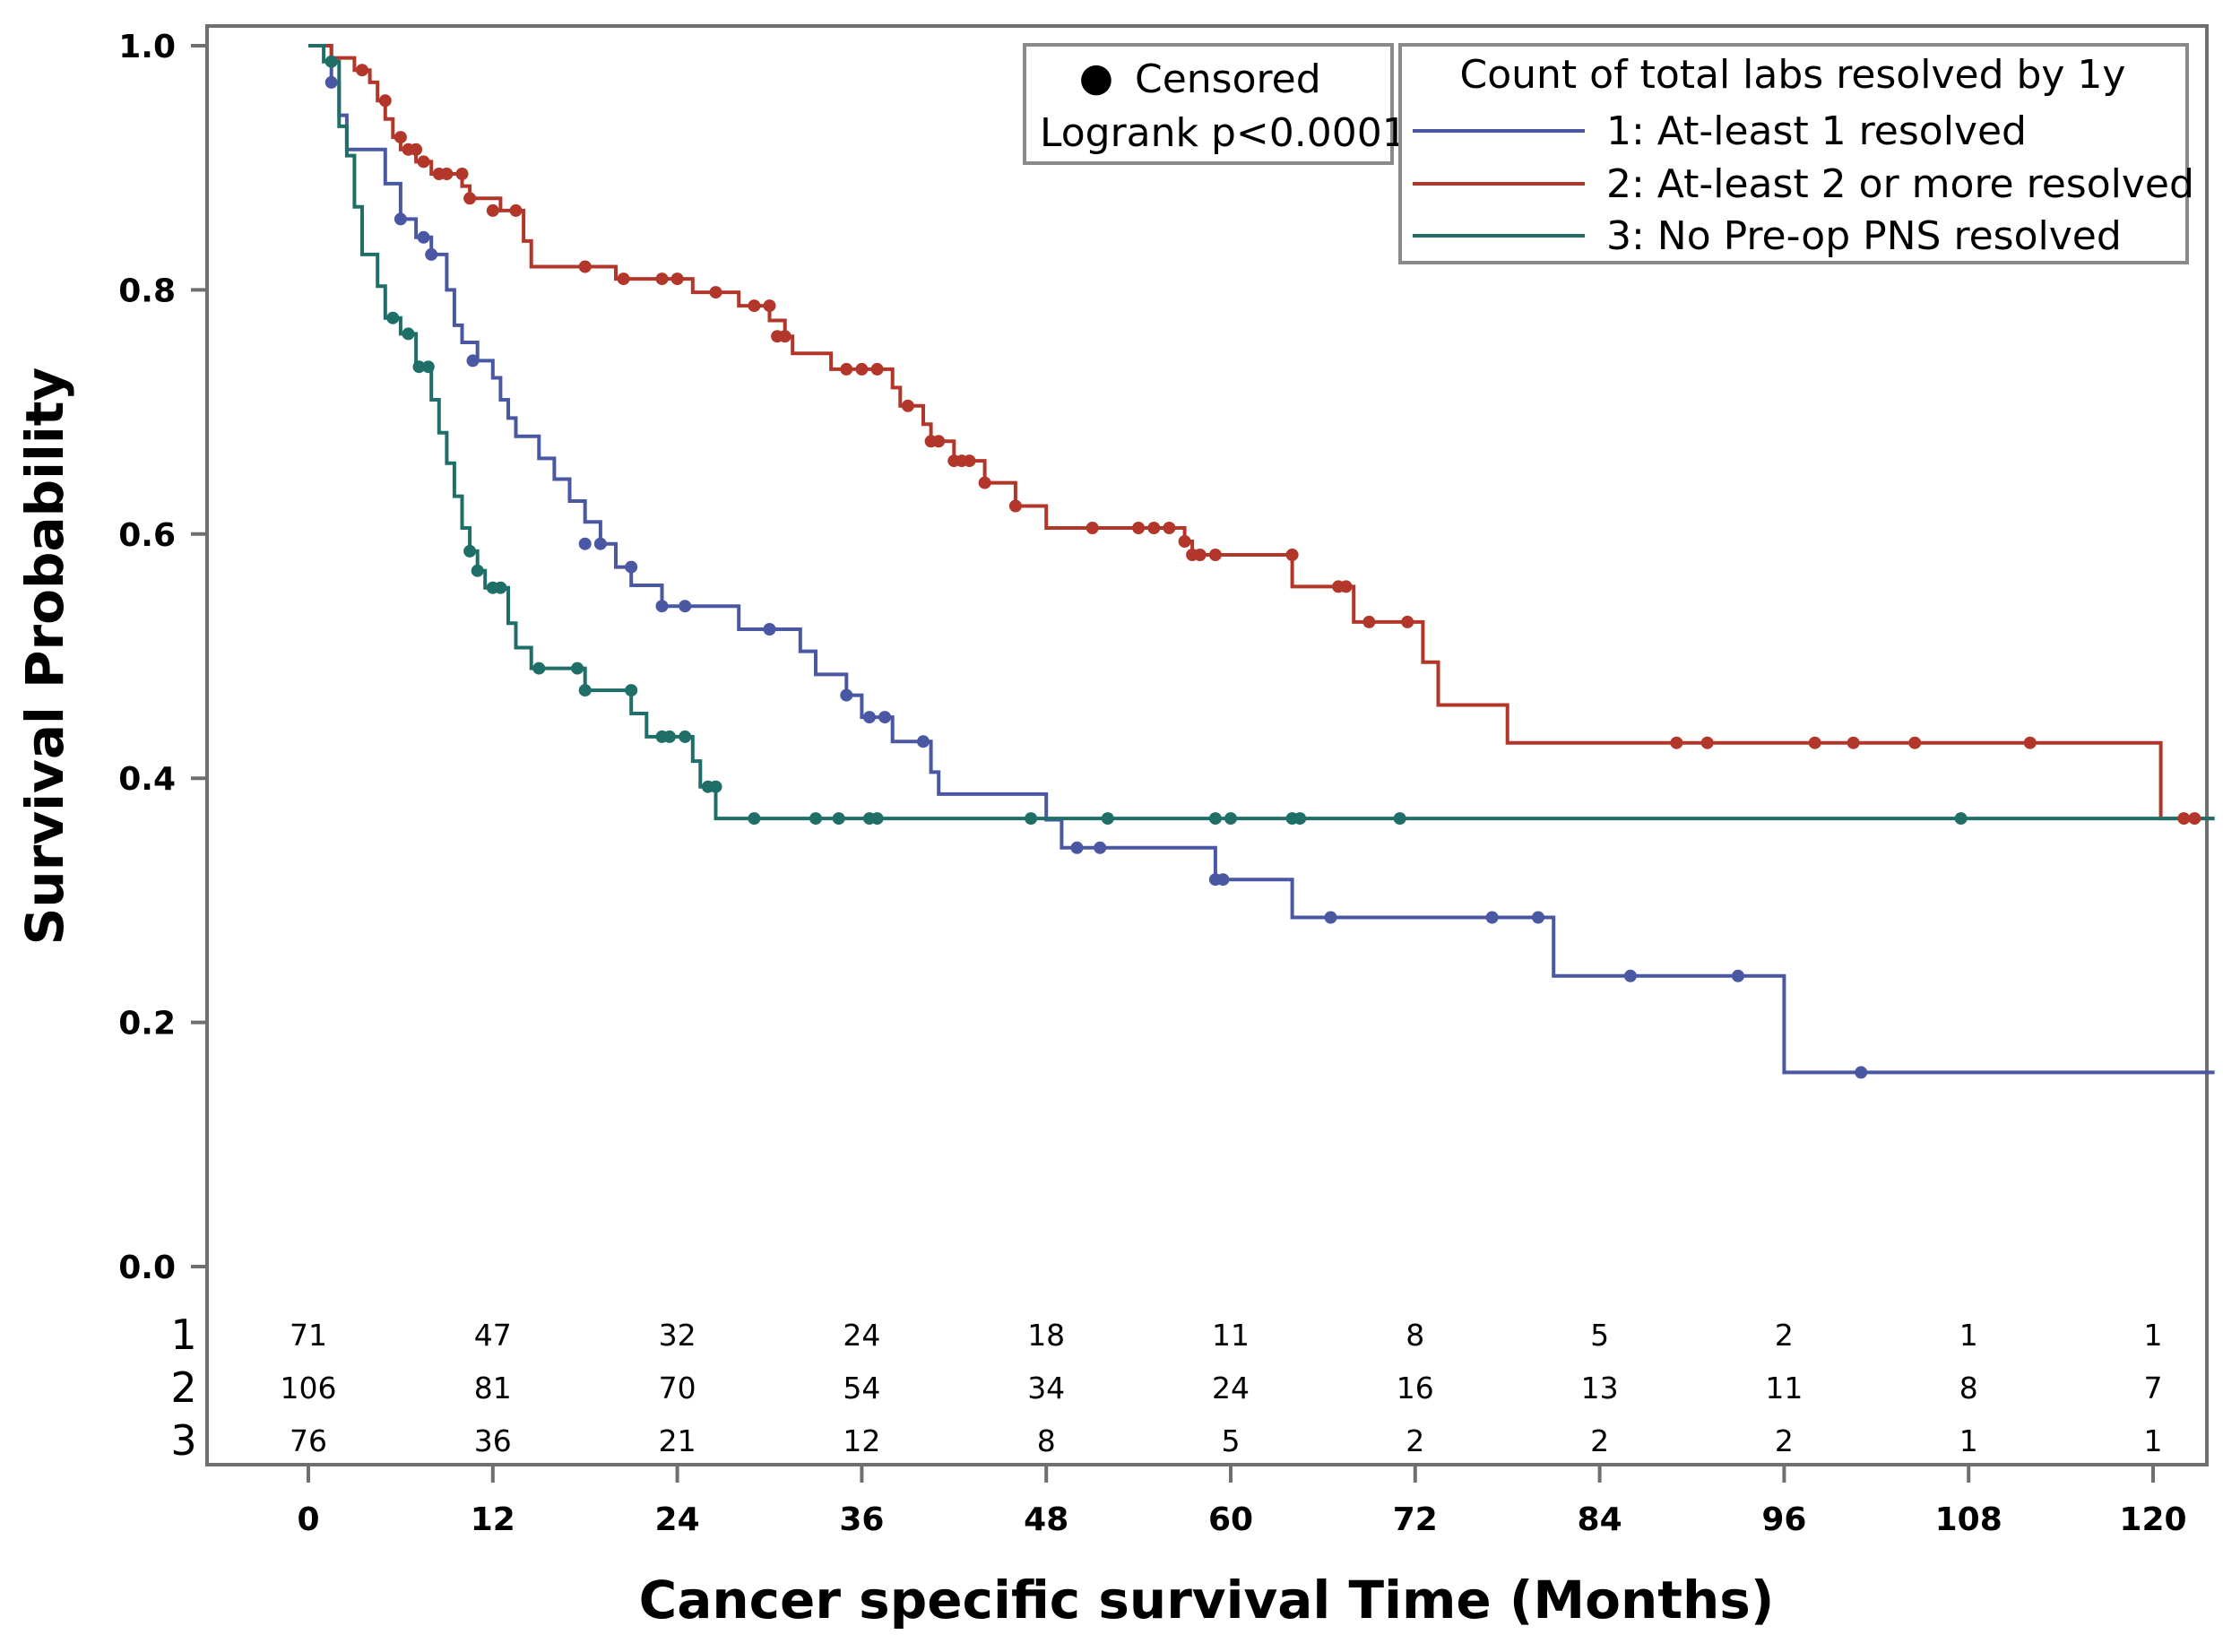 The image size is (2223, 1652). Describe the element at coordinates (493, 1440) in the screenshot. I see `risk-count: 36` at that location.